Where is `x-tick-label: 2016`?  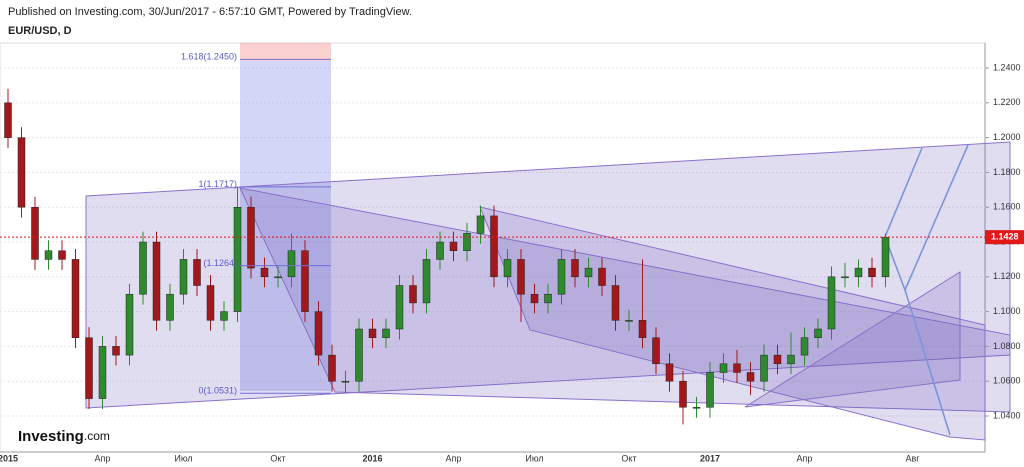
x-tick-label: 2016 is located at coordinates (372, 458).